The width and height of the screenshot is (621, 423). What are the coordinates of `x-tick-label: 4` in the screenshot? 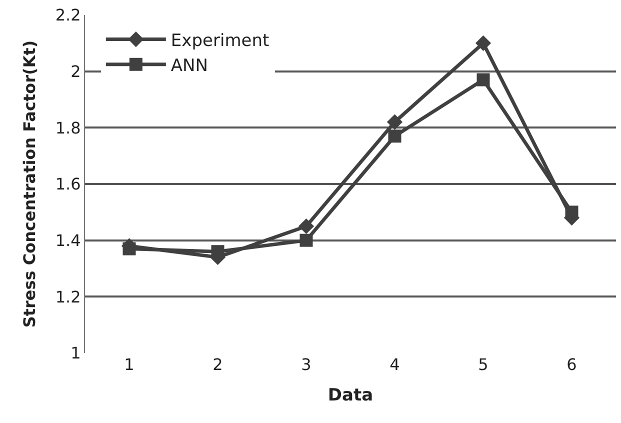 It's located at (395, 364).